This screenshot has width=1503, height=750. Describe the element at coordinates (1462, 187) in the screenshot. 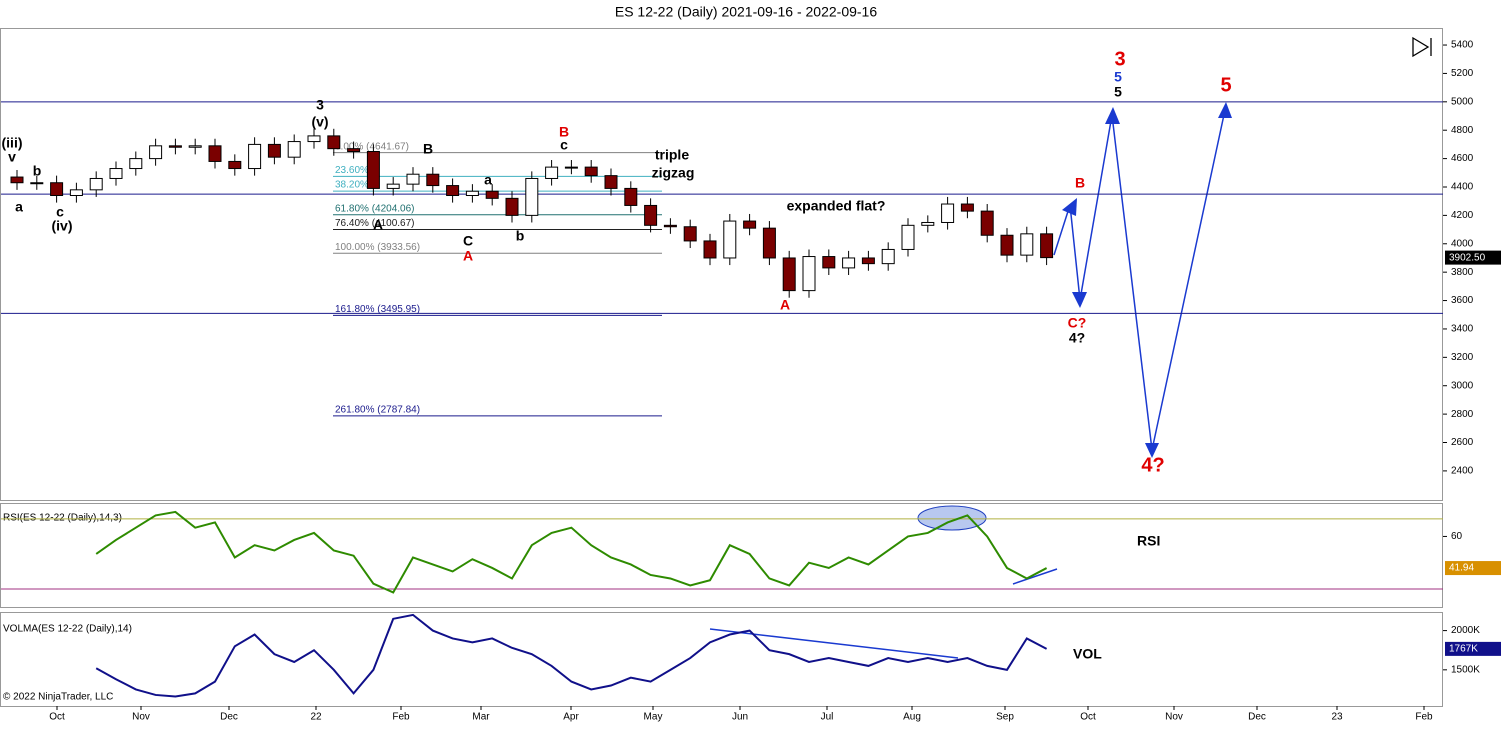

I see `y-tick-label: 4400` at that location.